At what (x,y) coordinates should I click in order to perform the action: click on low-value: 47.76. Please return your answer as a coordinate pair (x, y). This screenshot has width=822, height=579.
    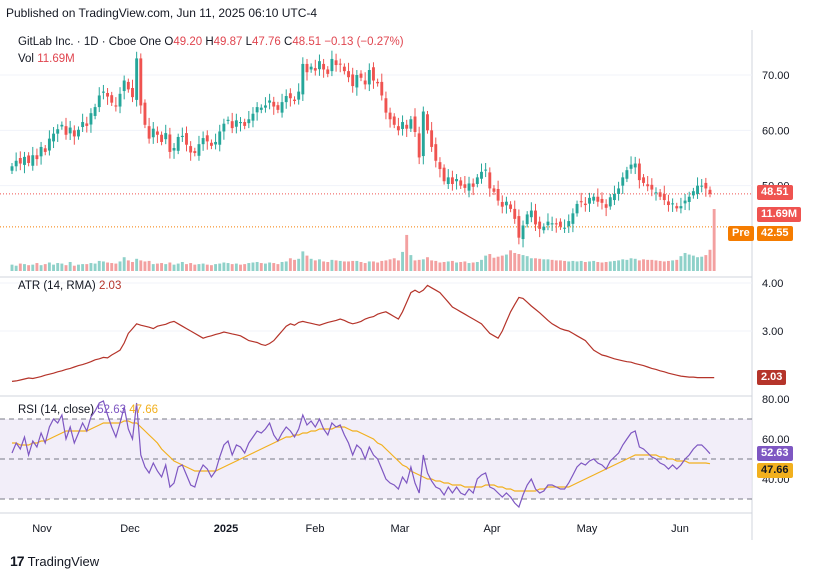
    Looking at the image, I should click on (266, 42).